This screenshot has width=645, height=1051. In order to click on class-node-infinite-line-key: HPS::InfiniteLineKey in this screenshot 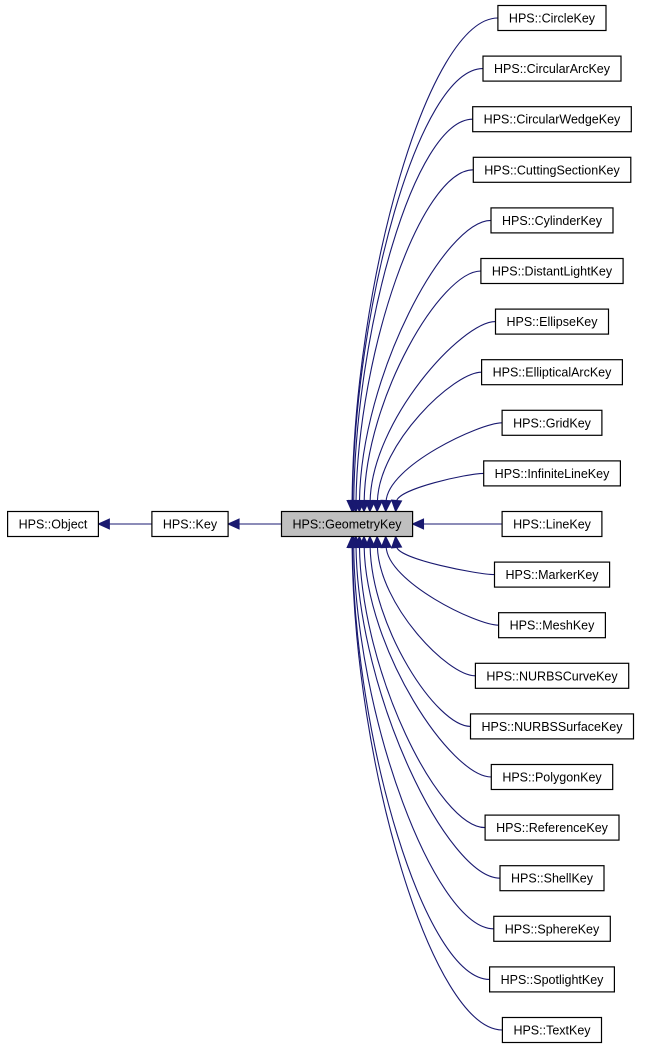, I will do `click(552, 473)`.